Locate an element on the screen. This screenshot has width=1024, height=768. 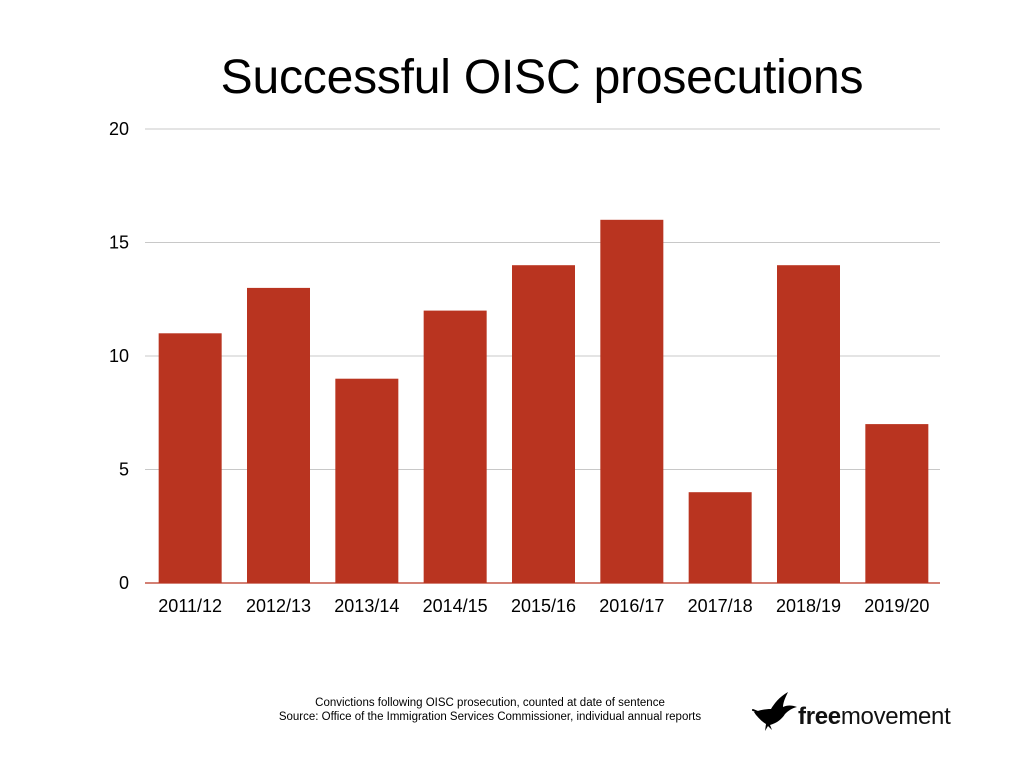
x-tick-label: 2019/20 is located at coordinates (896, 606).